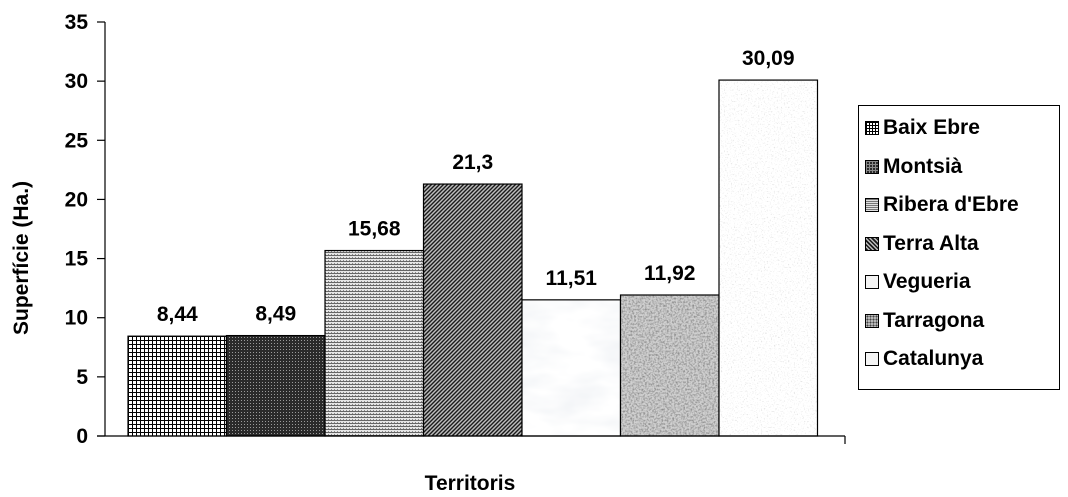 The image size is (1068, 497). What do you see at coordinates (177, 386) in the screenshot?
I see `bar-baix-ebre` at bounding box center [177, 386].